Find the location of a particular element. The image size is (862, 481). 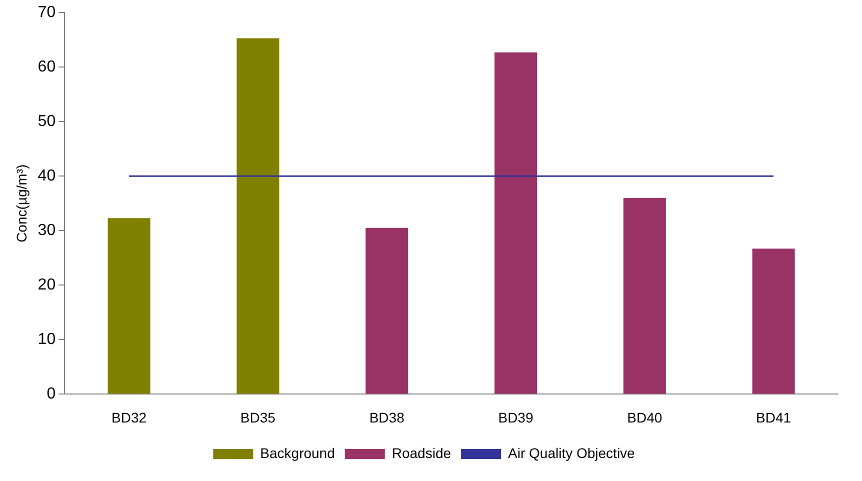

y-tick-label: 60 is located at coordinates (47, 67).